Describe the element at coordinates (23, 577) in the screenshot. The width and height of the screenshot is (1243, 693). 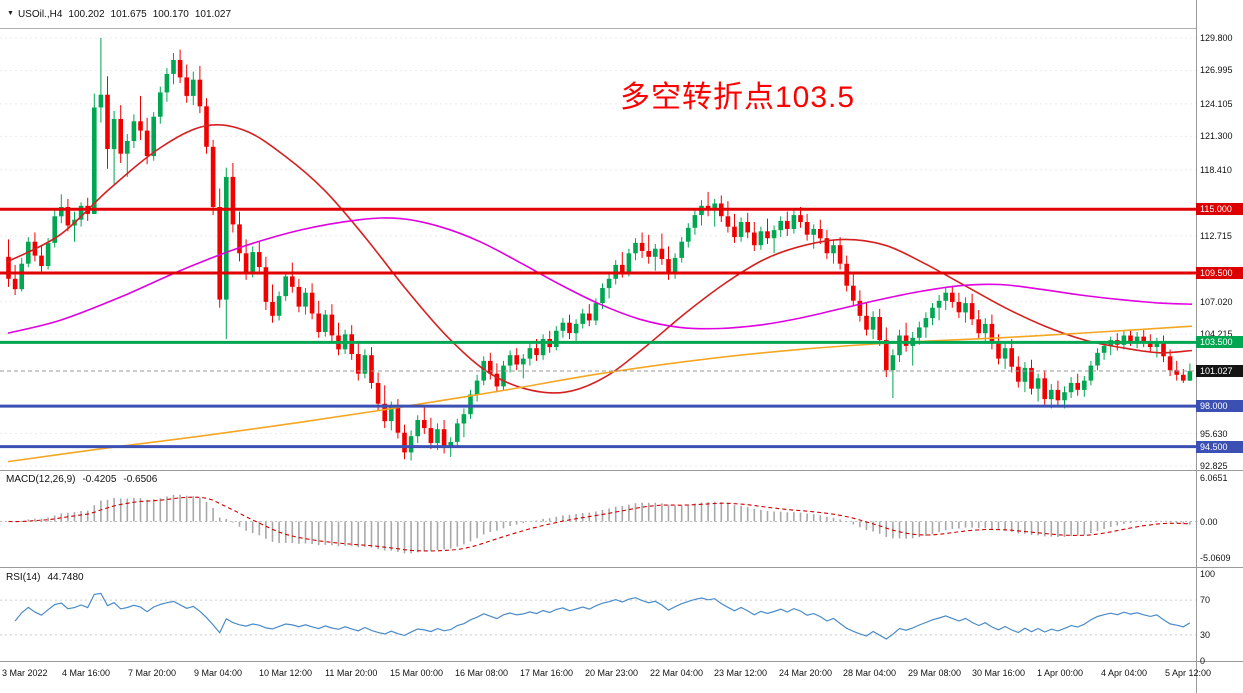
I see `rsi-name: RSI(14)` at that location.